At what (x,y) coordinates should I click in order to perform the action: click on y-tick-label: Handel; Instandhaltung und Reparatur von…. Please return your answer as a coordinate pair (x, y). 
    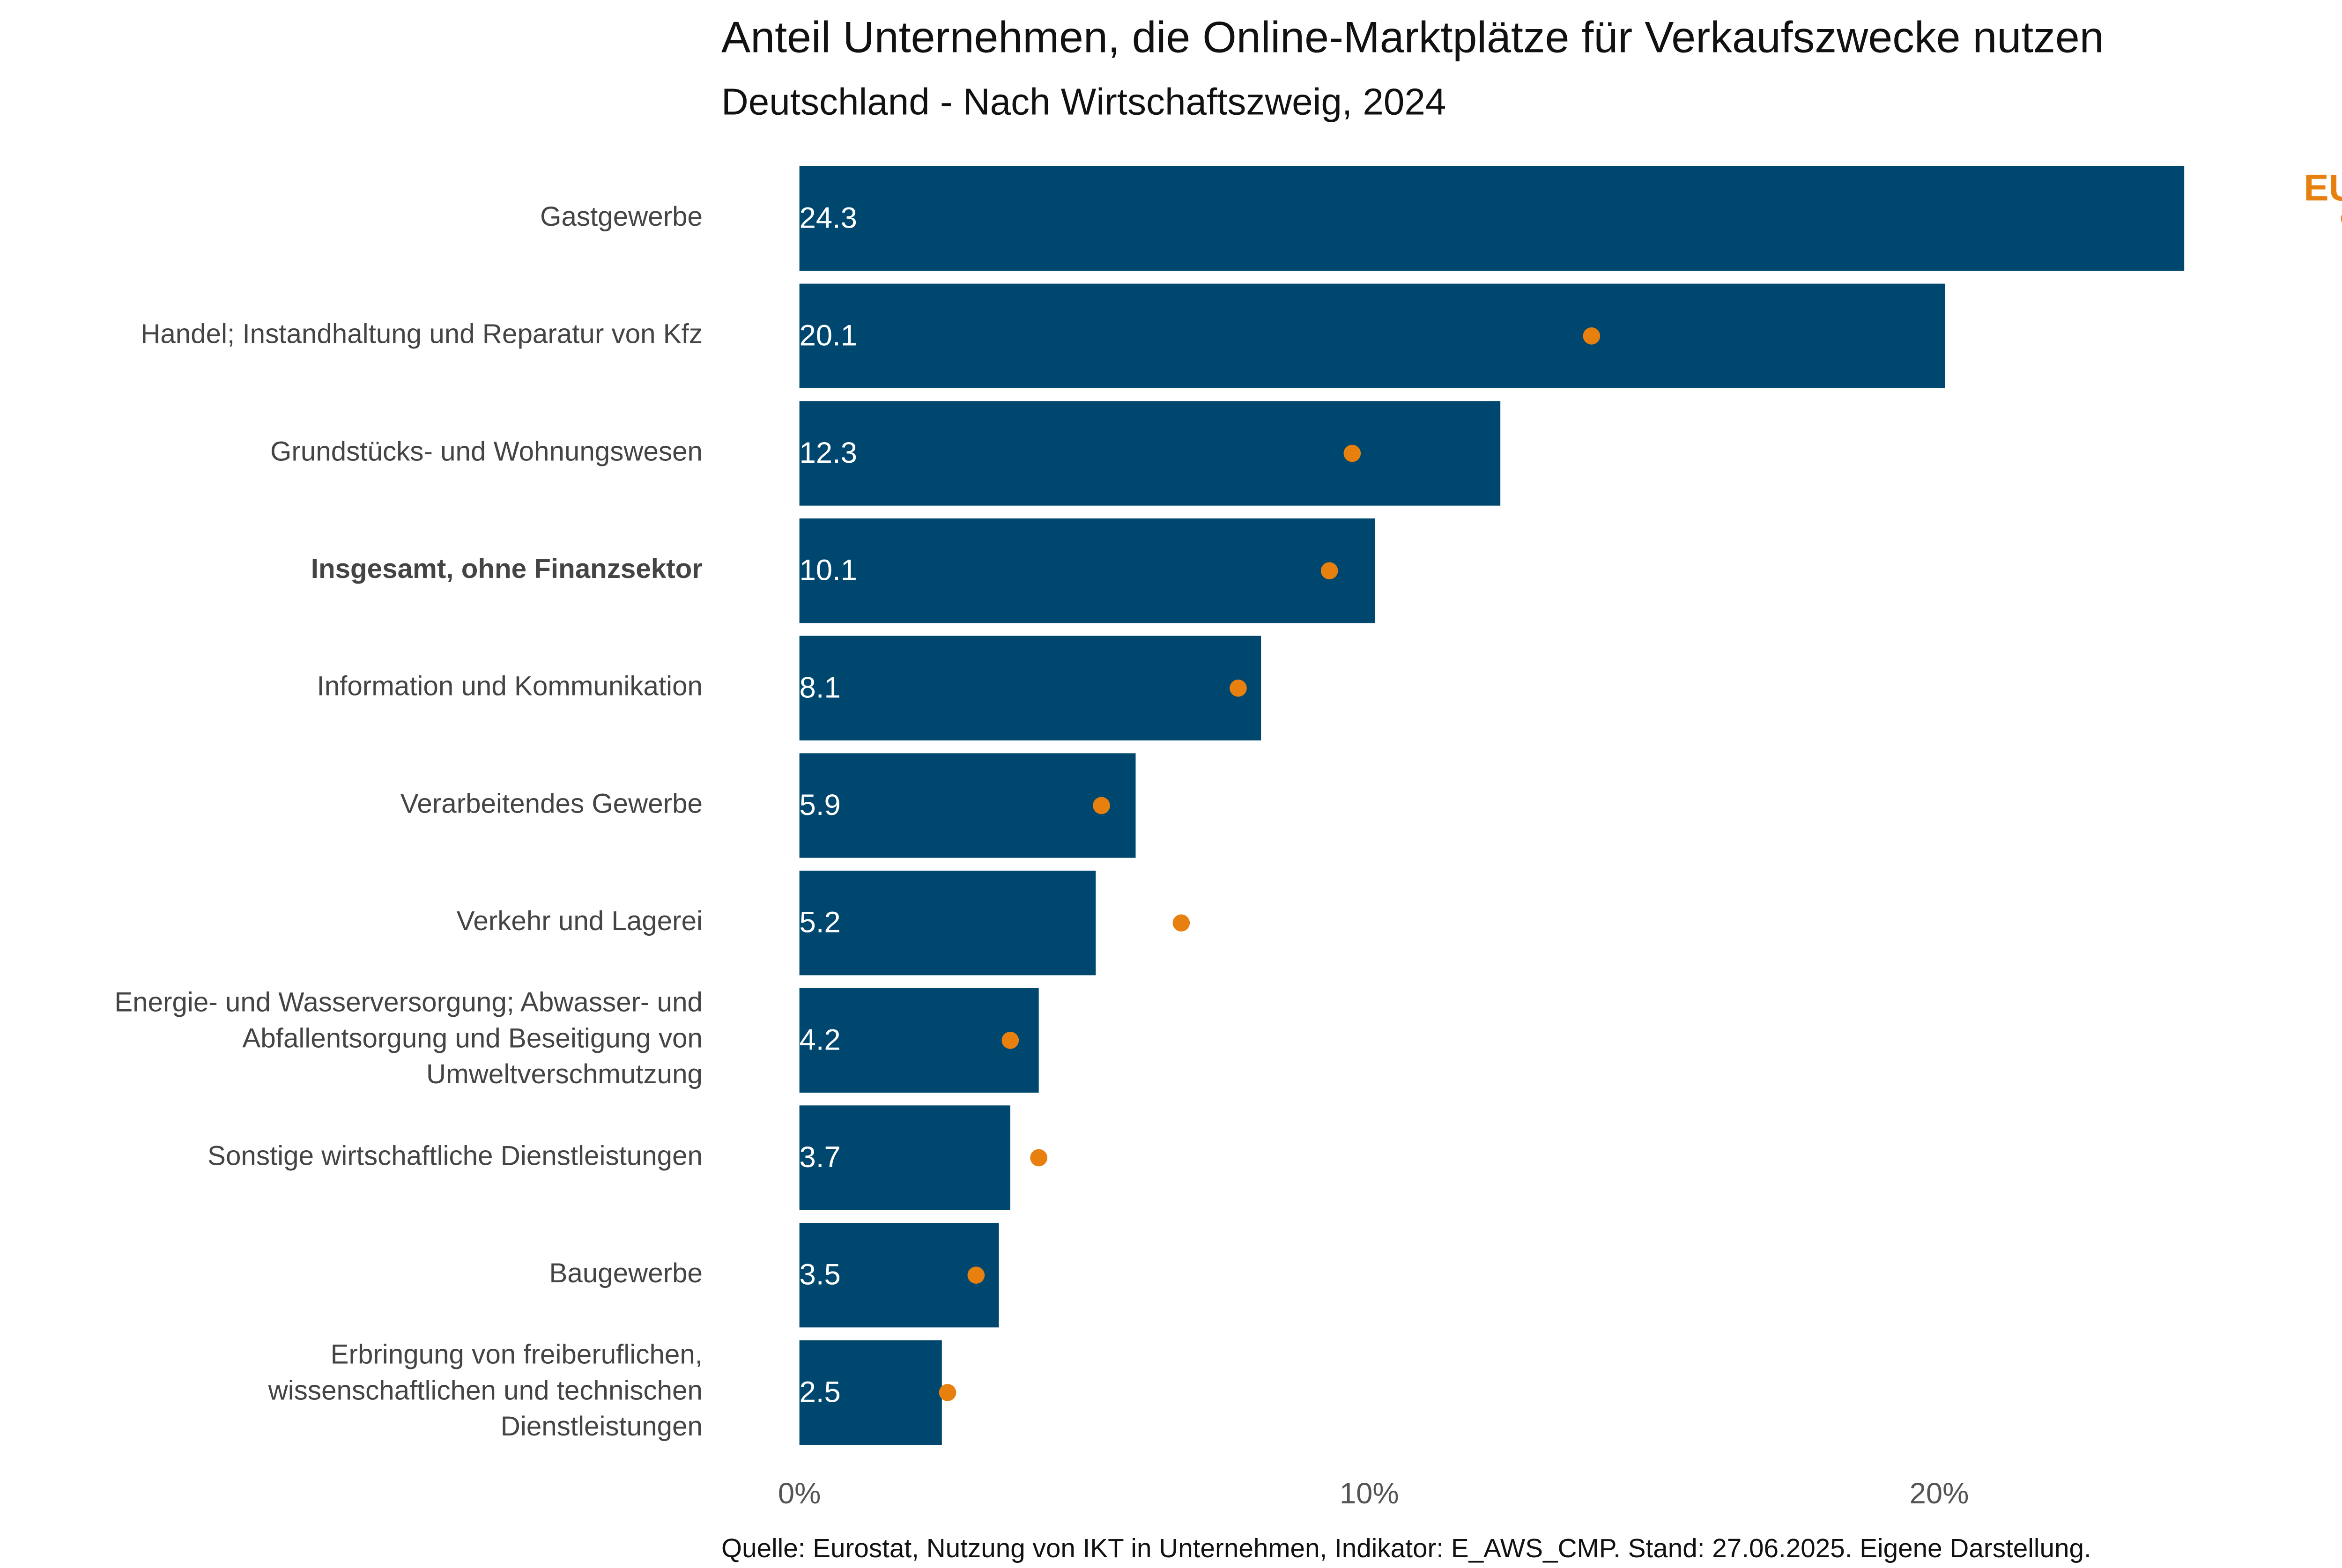
    Looking at the image, I should click on (422, 334).